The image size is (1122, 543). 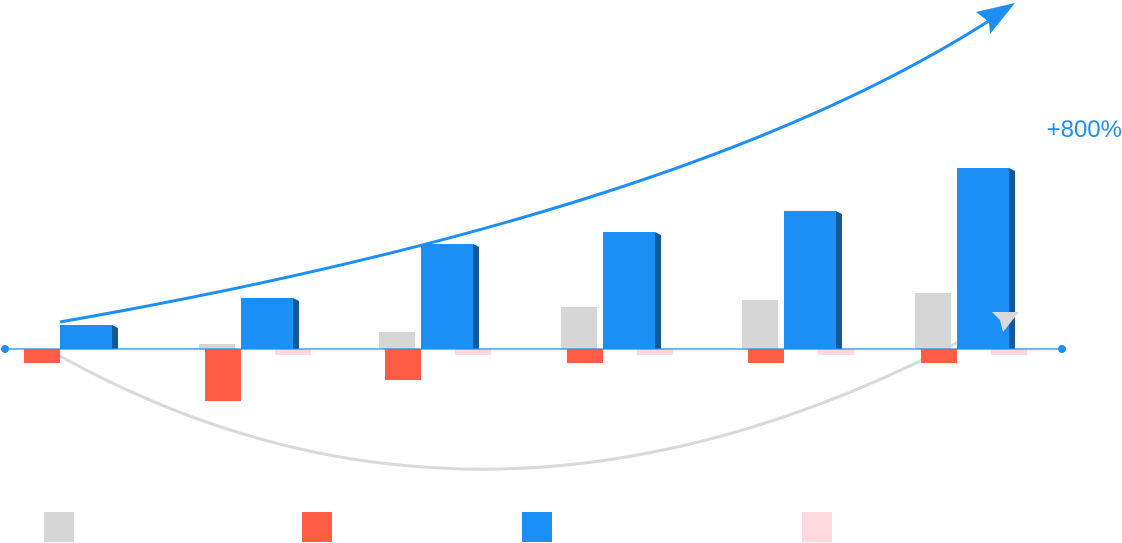 What do you see at coordinates (632, 290) in the screenshot?
I see `bar-s2-c3` at bounding box center [632, 290].